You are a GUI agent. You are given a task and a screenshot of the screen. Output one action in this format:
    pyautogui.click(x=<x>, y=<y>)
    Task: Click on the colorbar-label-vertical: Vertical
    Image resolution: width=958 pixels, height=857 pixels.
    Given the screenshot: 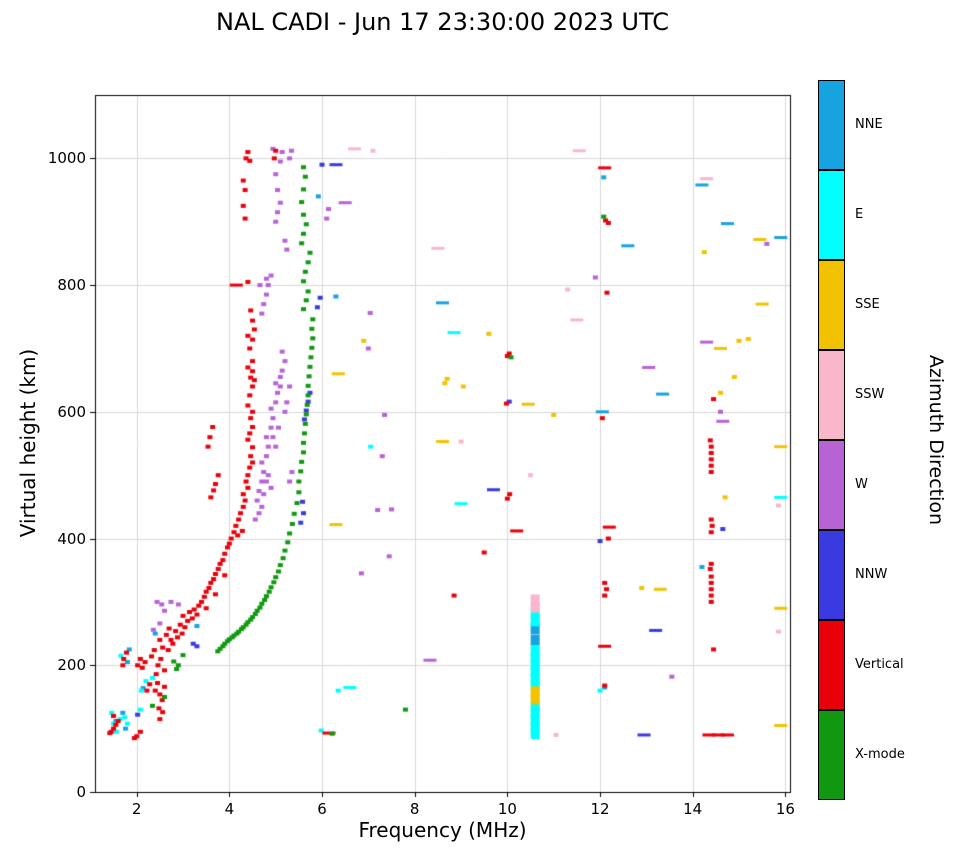 What is the action you would take?
    pyautogui.click(x=879, y=664)
    